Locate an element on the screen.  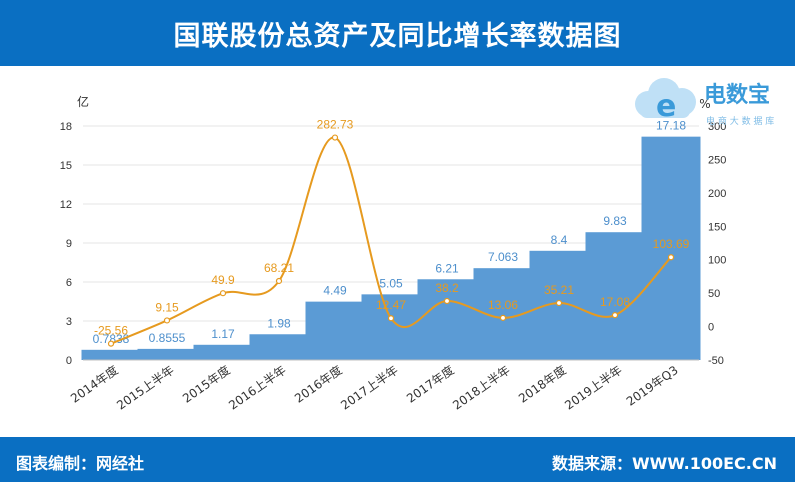
logo-brand: 电数宝 is located at coordinates (737, 95).